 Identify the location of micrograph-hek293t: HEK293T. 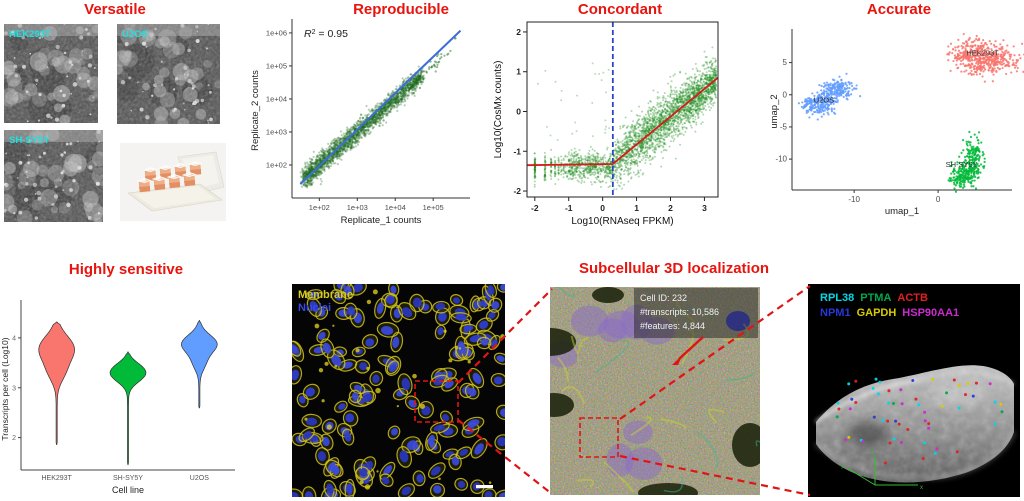
(51, 73).